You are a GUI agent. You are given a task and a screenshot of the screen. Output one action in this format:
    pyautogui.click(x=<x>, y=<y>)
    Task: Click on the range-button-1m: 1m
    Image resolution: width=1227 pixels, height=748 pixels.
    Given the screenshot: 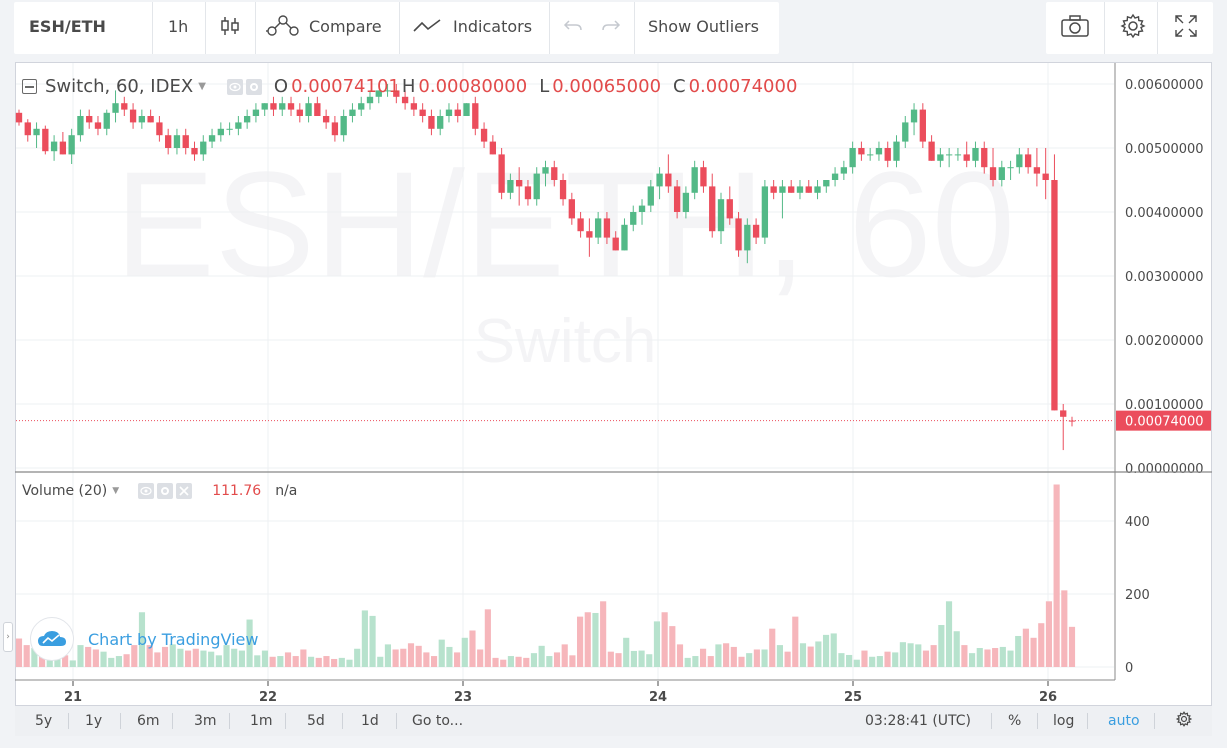 What is the action you would take?
    pyautogui.click(x=261, y=721)
    